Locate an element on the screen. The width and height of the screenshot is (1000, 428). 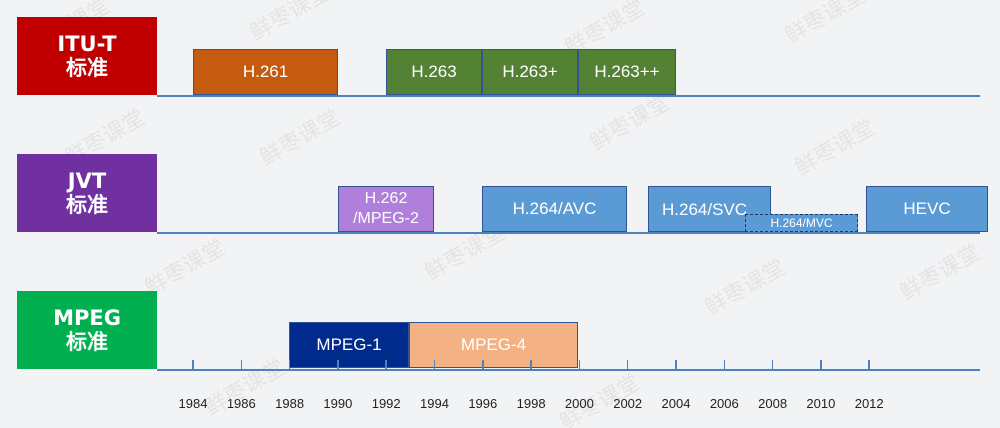
year-label: 1996 is located at coordinates (483, 403).